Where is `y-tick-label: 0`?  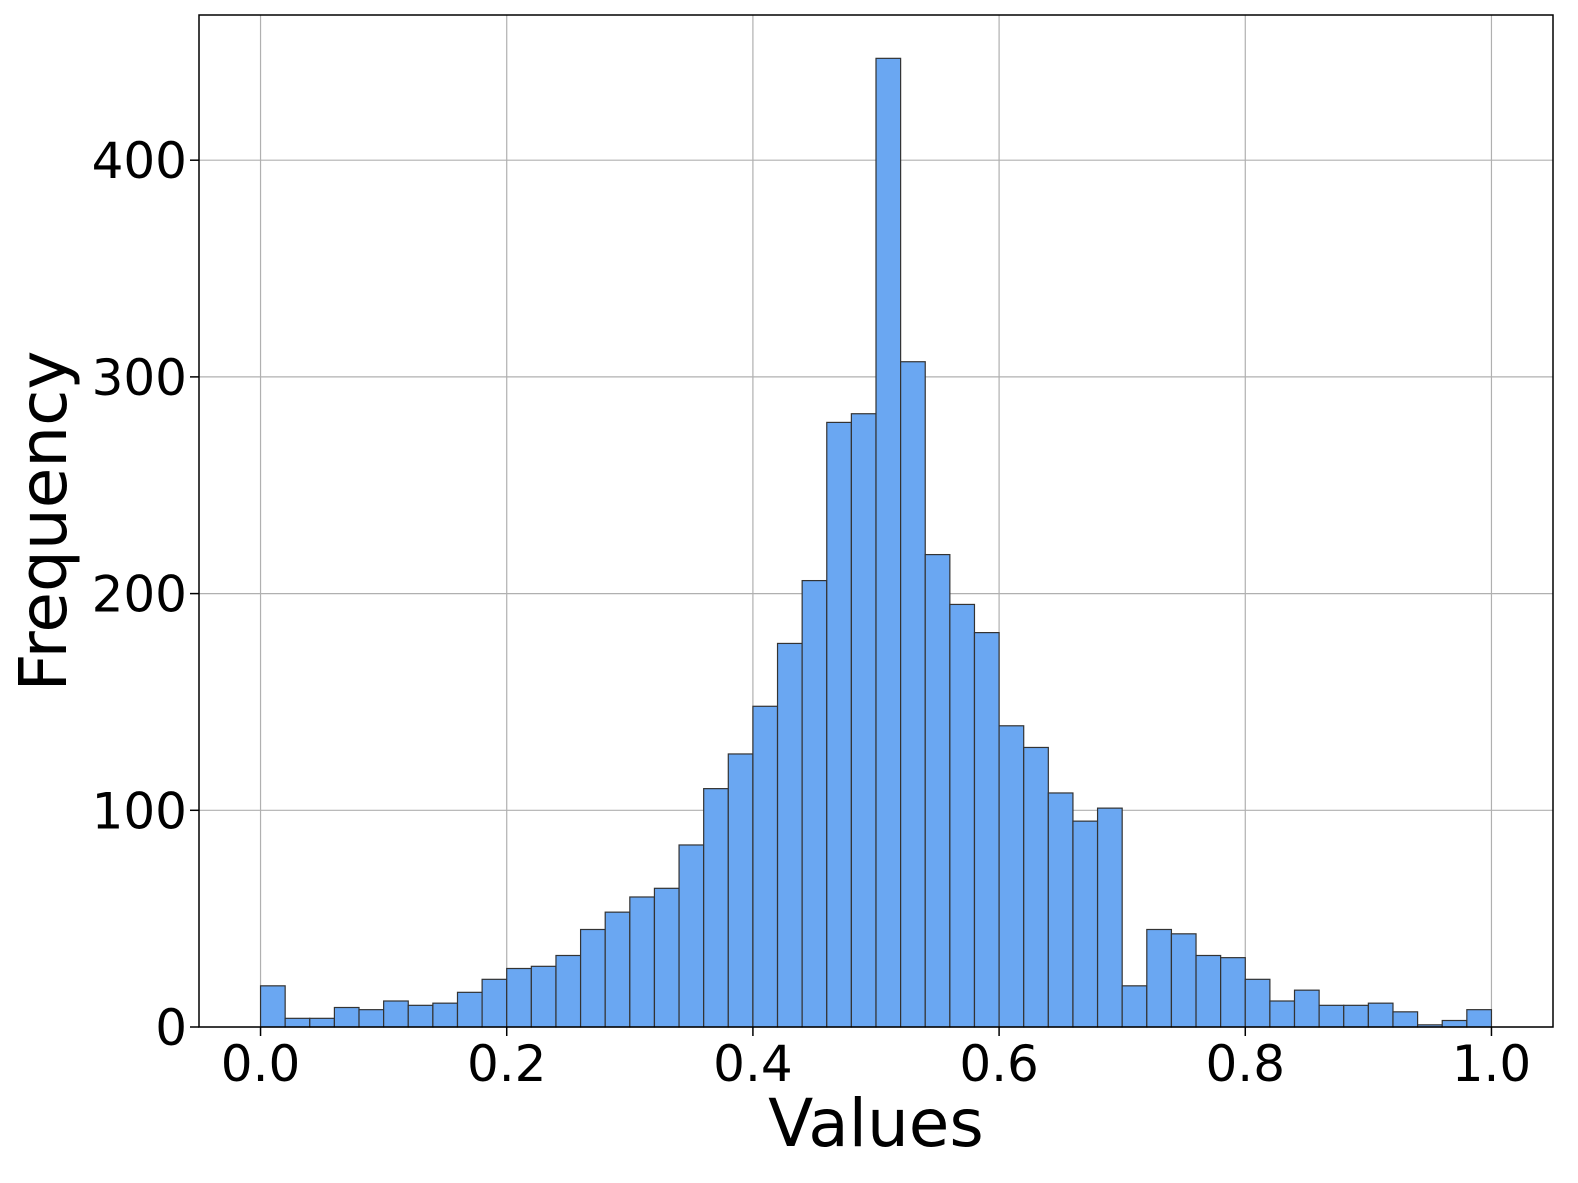 y-tick-label: 0 is located at coordinates (171, 1028).